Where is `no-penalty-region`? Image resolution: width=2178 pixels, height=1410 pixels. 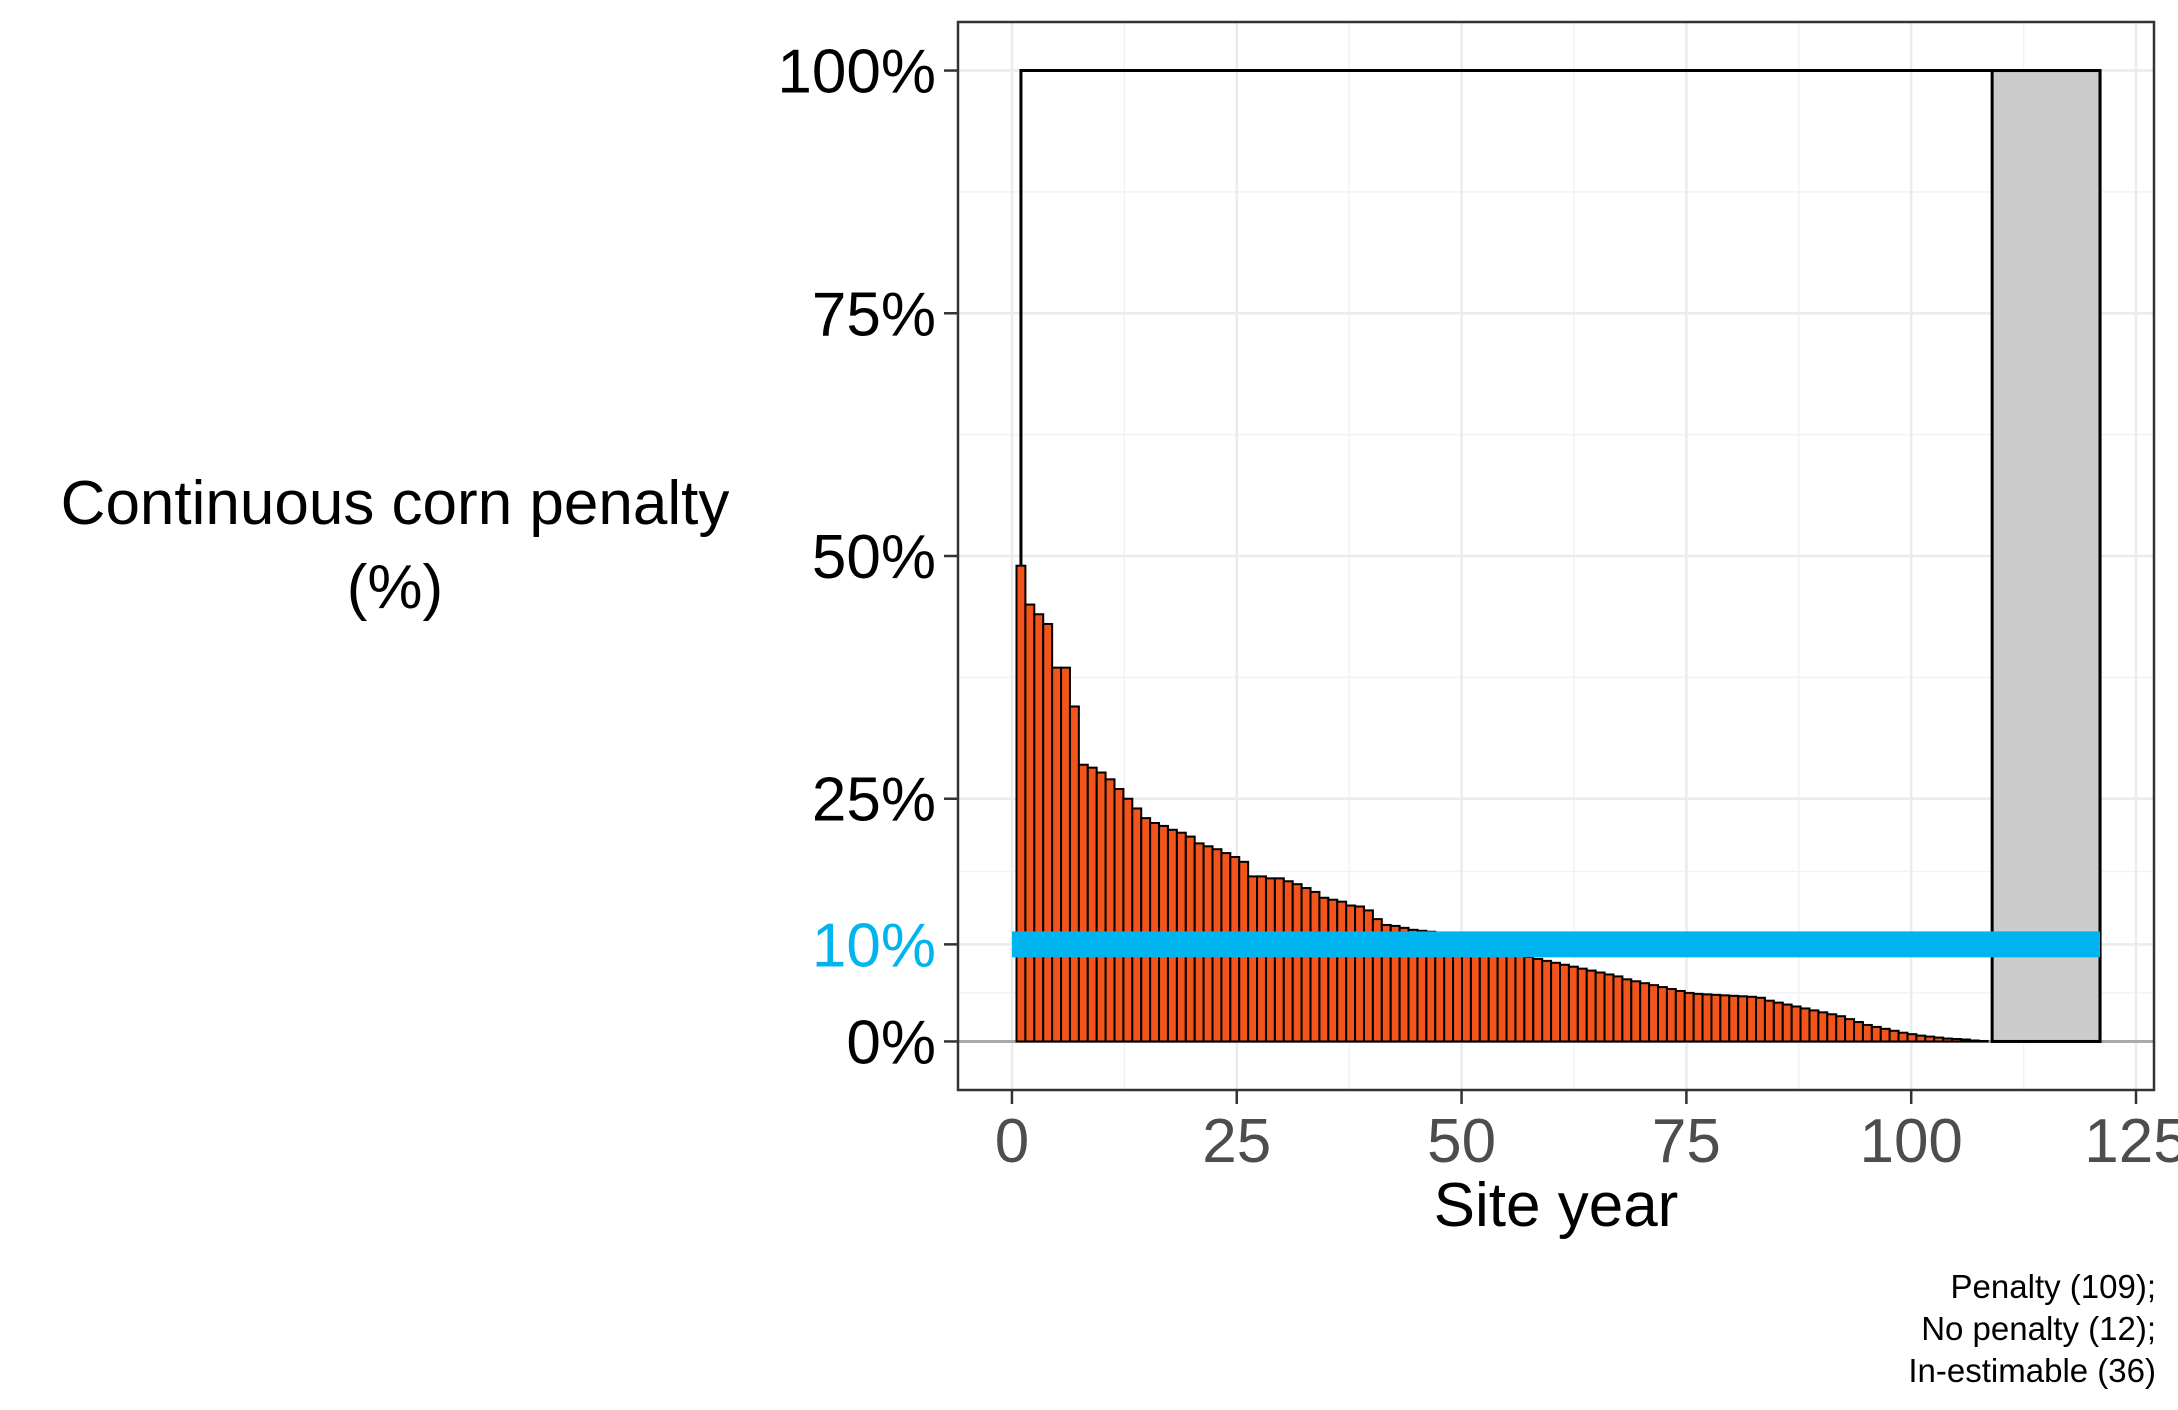
no-penalty-region is located at coordinates (2046, 556).